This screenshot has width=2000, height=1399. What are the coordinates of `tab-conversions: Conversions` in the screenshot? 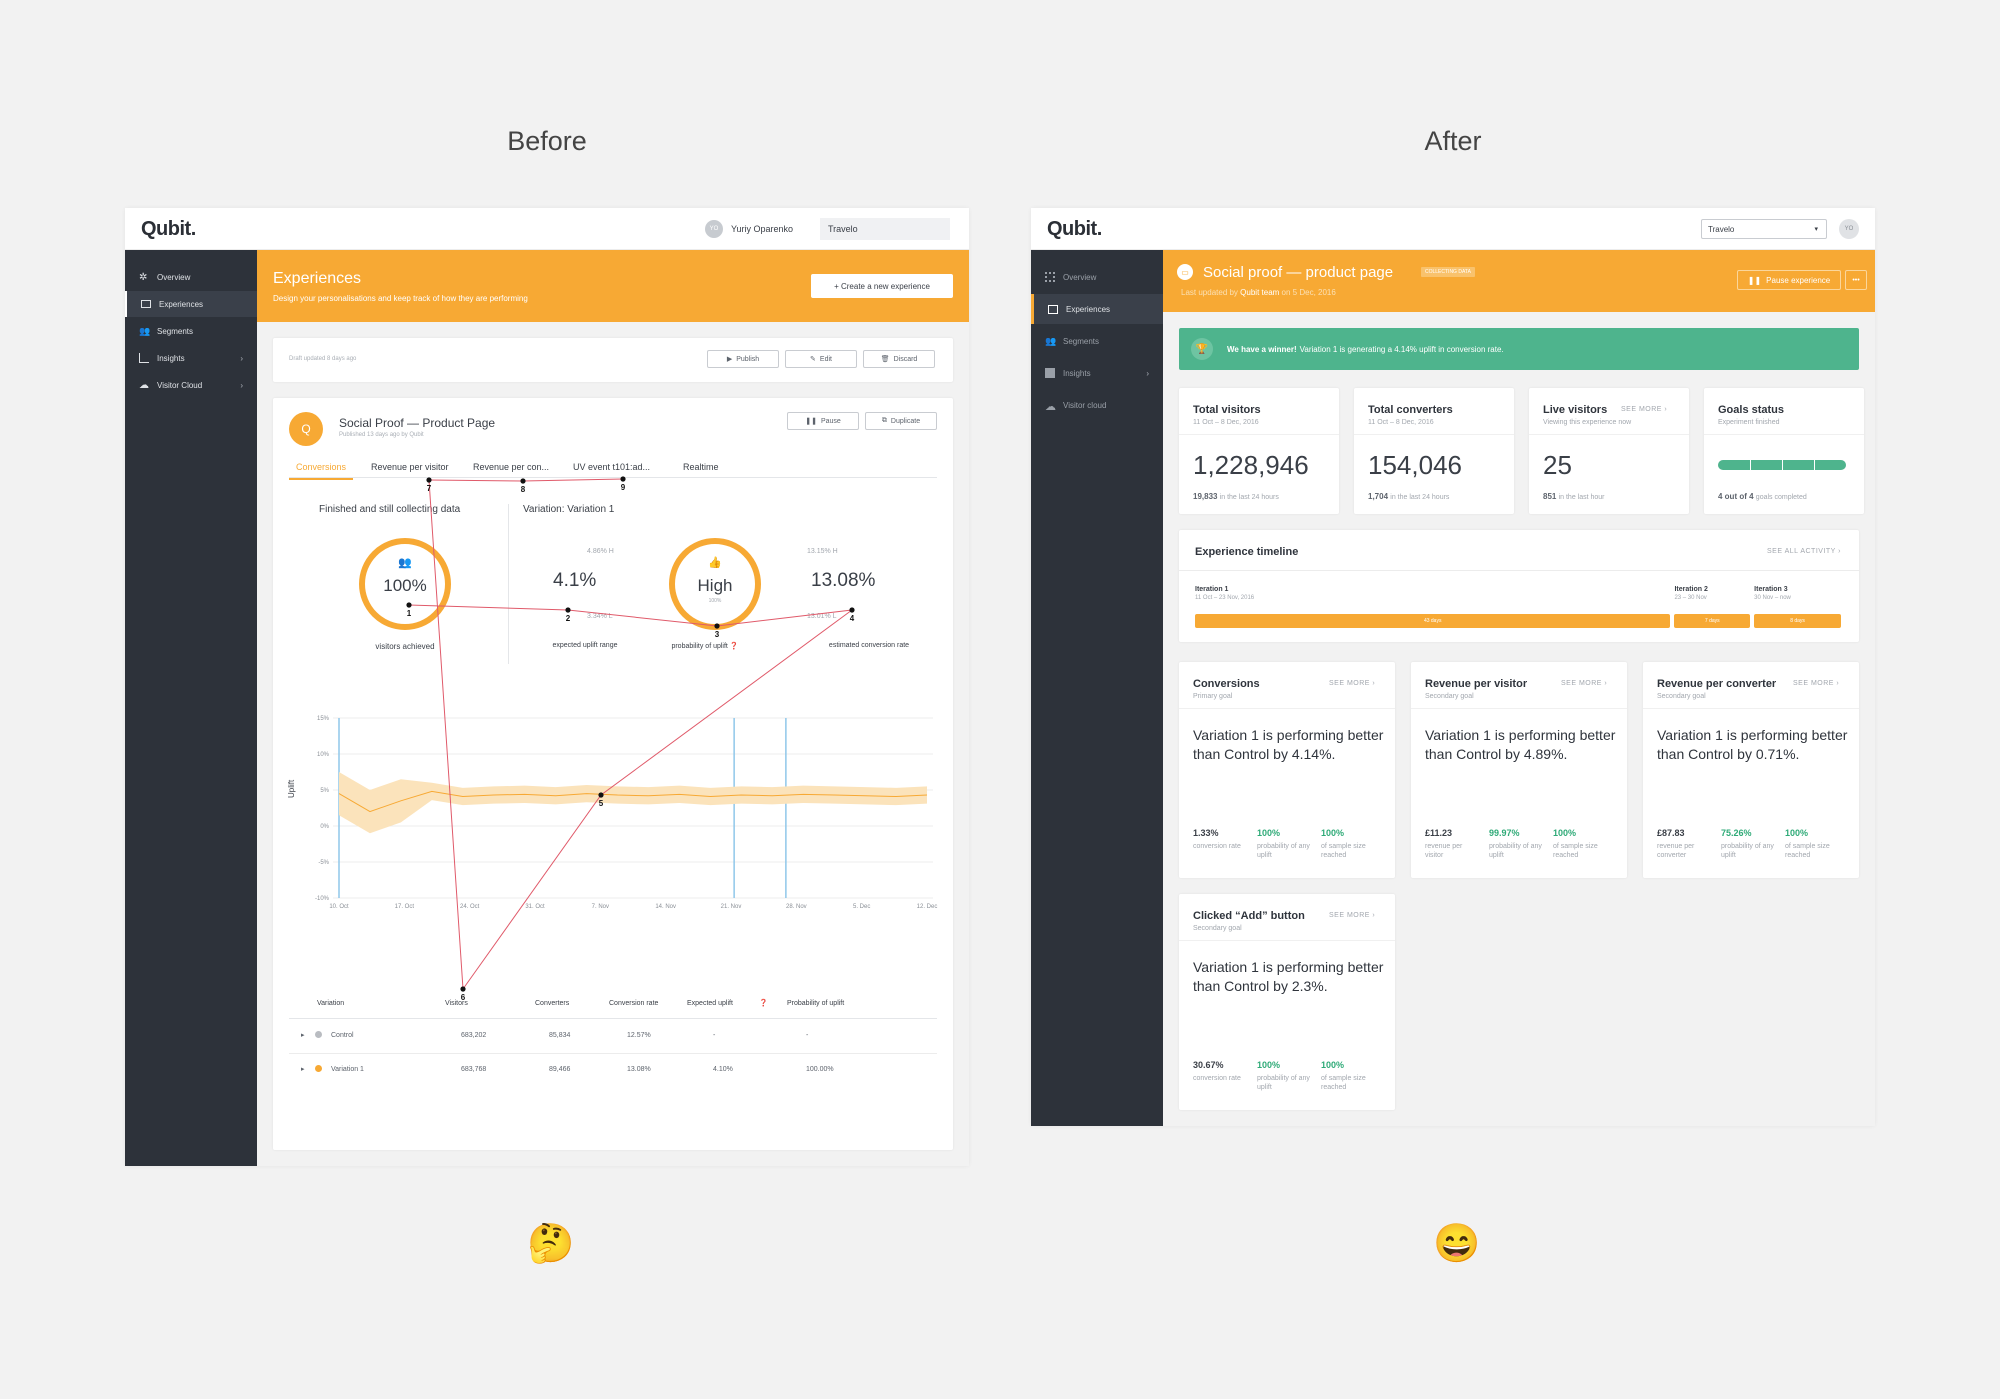 It's located at (321, 471).